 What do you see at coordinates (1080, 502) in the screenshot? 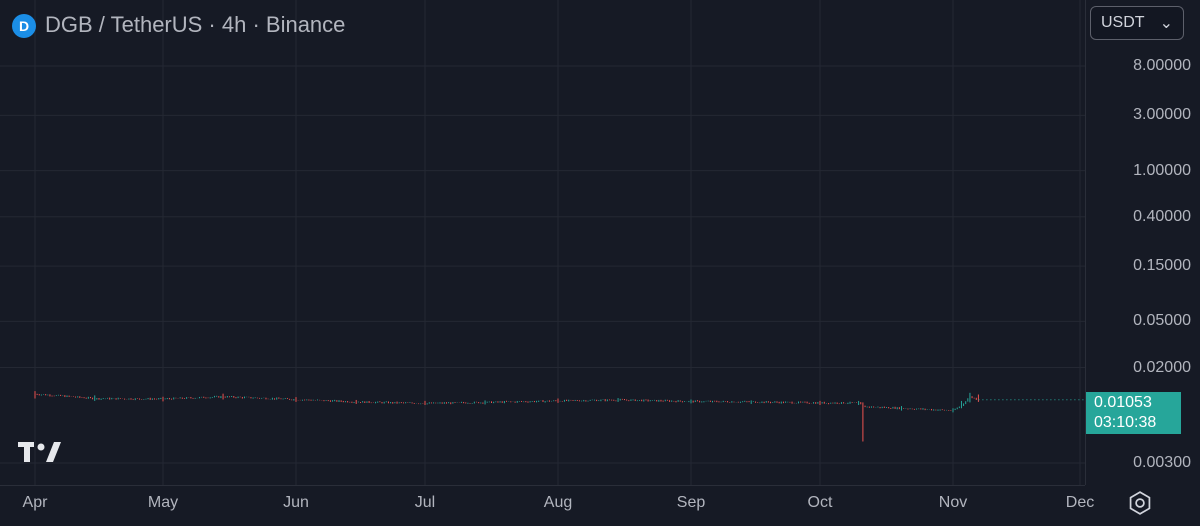
I see `time-tick-label: Dec` at bounding box center [1080, 502].